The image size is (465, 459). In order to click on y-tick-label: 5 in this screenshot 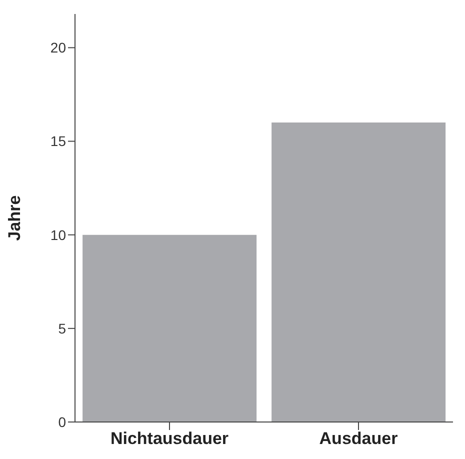, I will do `click(62, 328)`.